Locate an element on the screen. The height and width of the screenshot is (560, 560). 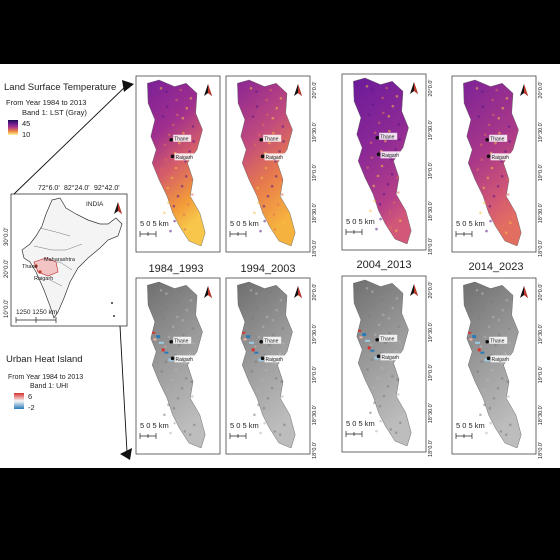
lat-tick-label: 18°30.0' is located at coordinates (431, 211).